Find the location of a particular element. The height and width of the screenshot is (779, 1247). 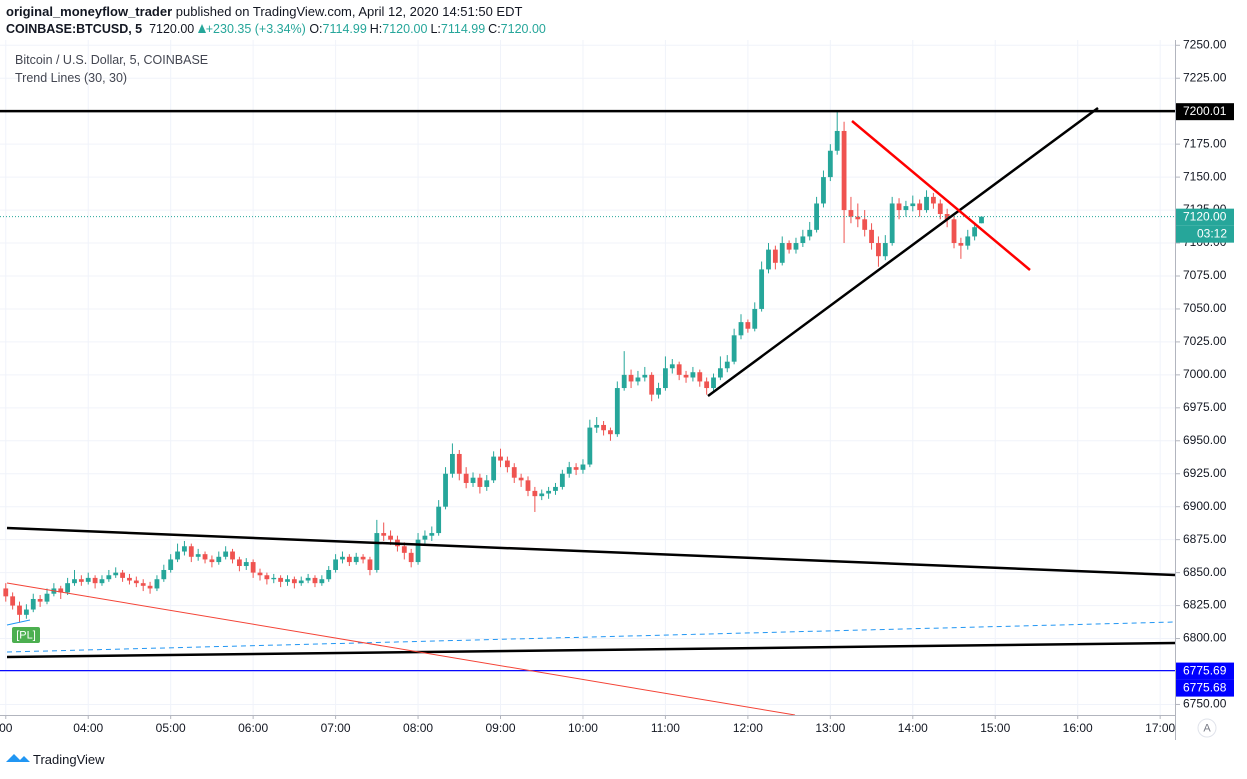

ohlc-label: L: is located at coordinates (435, 29).